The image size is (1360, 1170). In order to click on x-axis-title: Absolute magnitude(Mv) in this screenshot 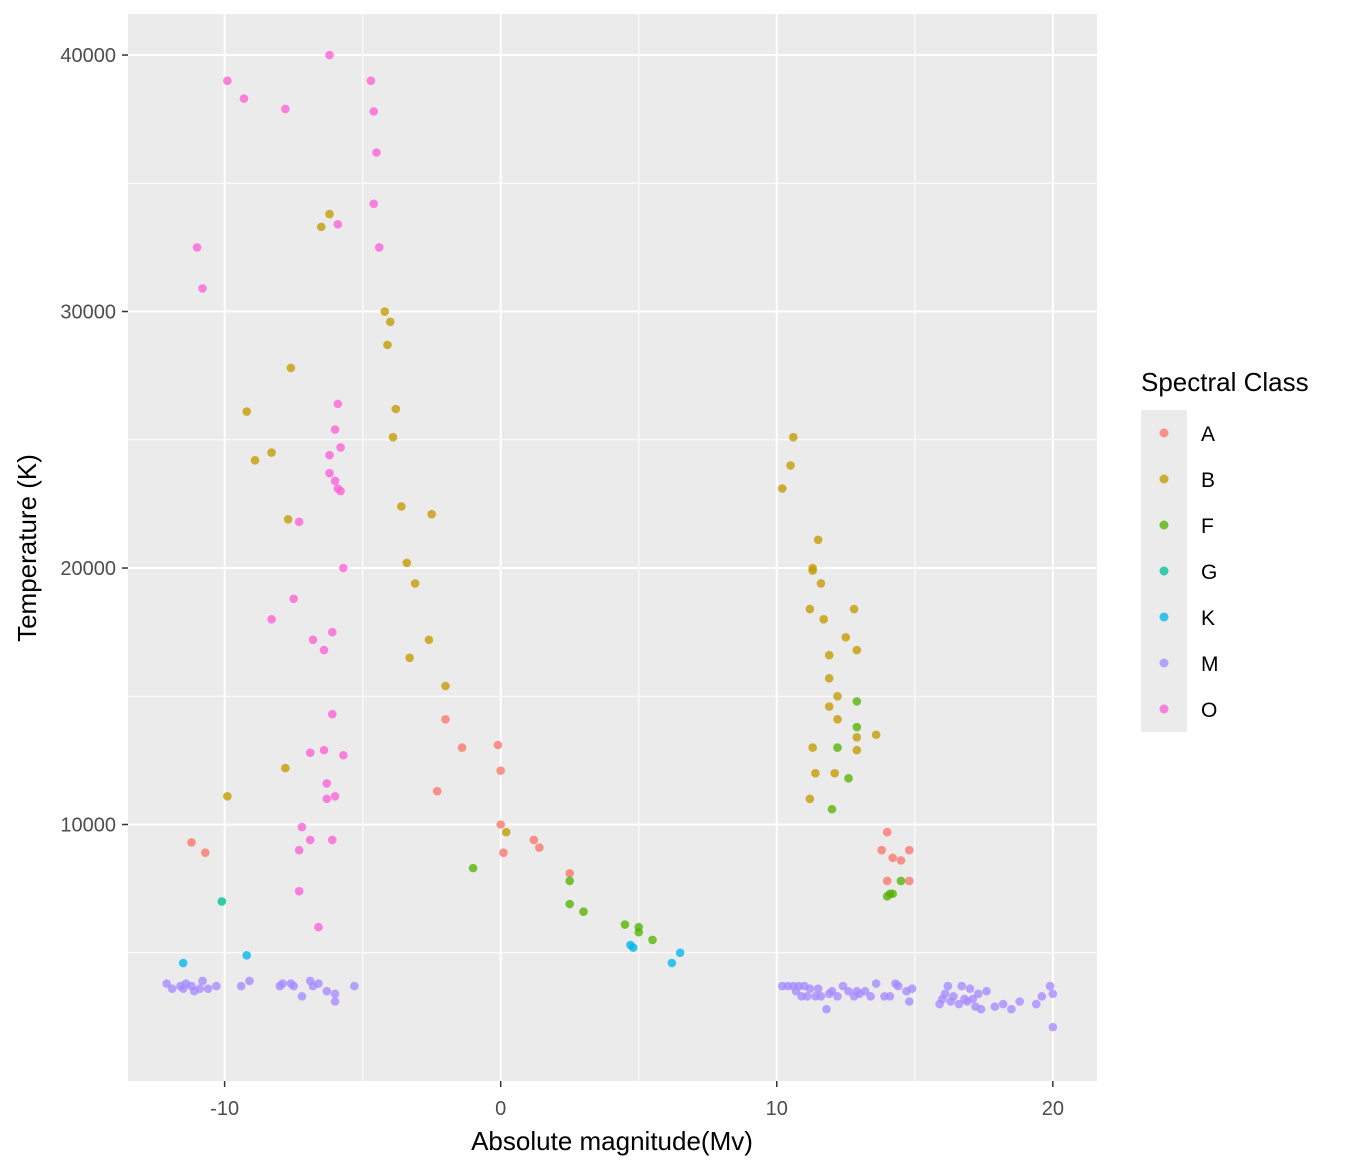, I will do `click(612, 1141)`.